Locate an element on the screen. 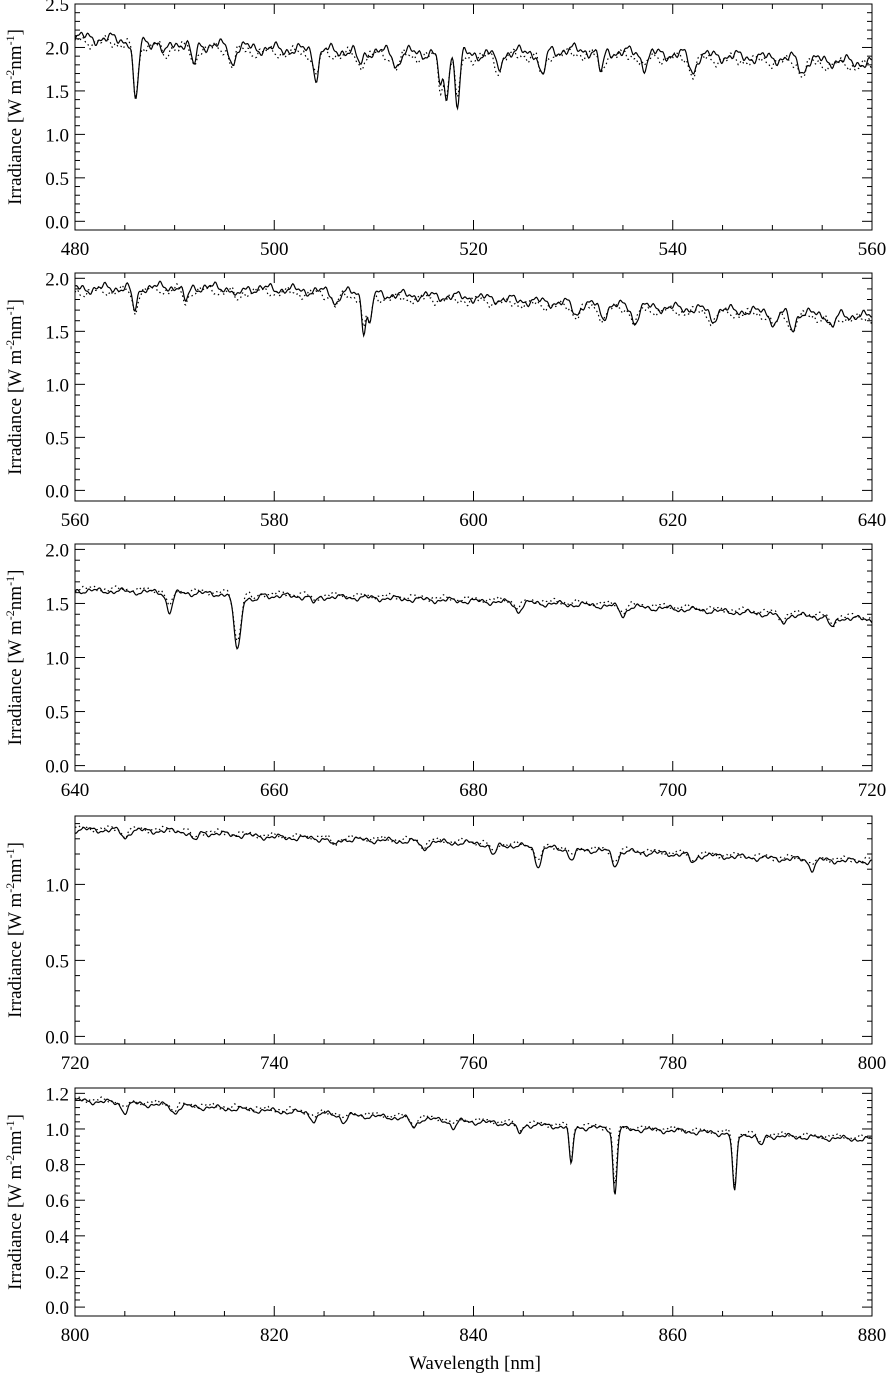 The height and width of the screenshot is (1377, 891). panel-3-frame is located at coordinates (473, 657).